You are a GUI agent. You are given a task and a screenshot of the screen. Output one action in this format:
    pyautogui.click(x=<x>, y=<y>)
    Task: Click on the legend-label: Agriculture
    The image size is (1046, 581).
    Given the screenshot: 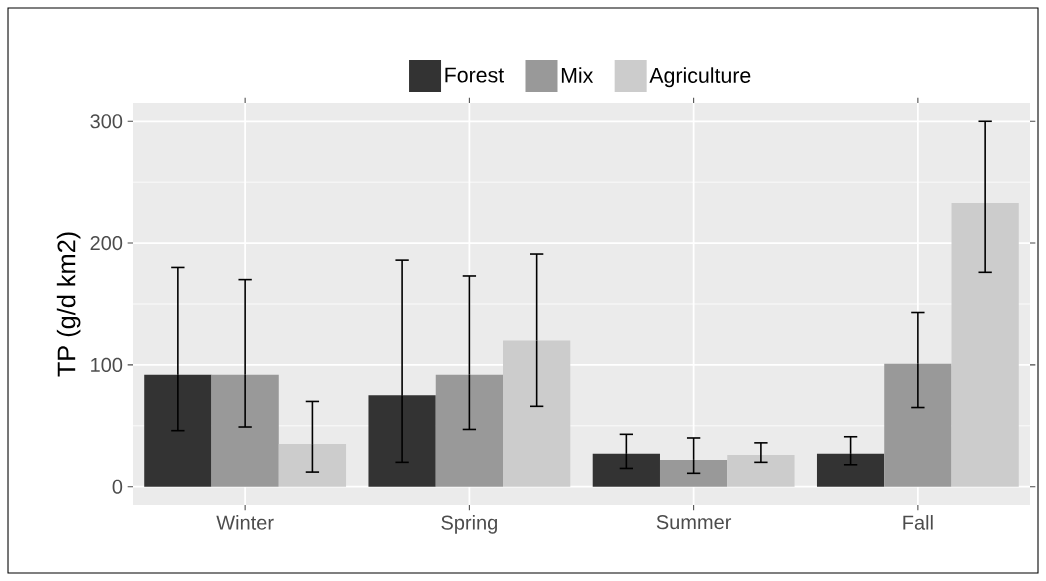 What is the action you would take?
    pyautogui.click(x=700, y=77)
    